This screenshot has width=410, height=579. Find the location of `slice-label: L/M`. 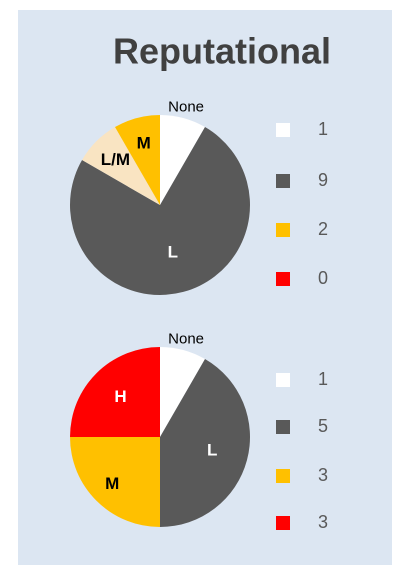

slice-label: L/M is located at coordinates (115, 159).